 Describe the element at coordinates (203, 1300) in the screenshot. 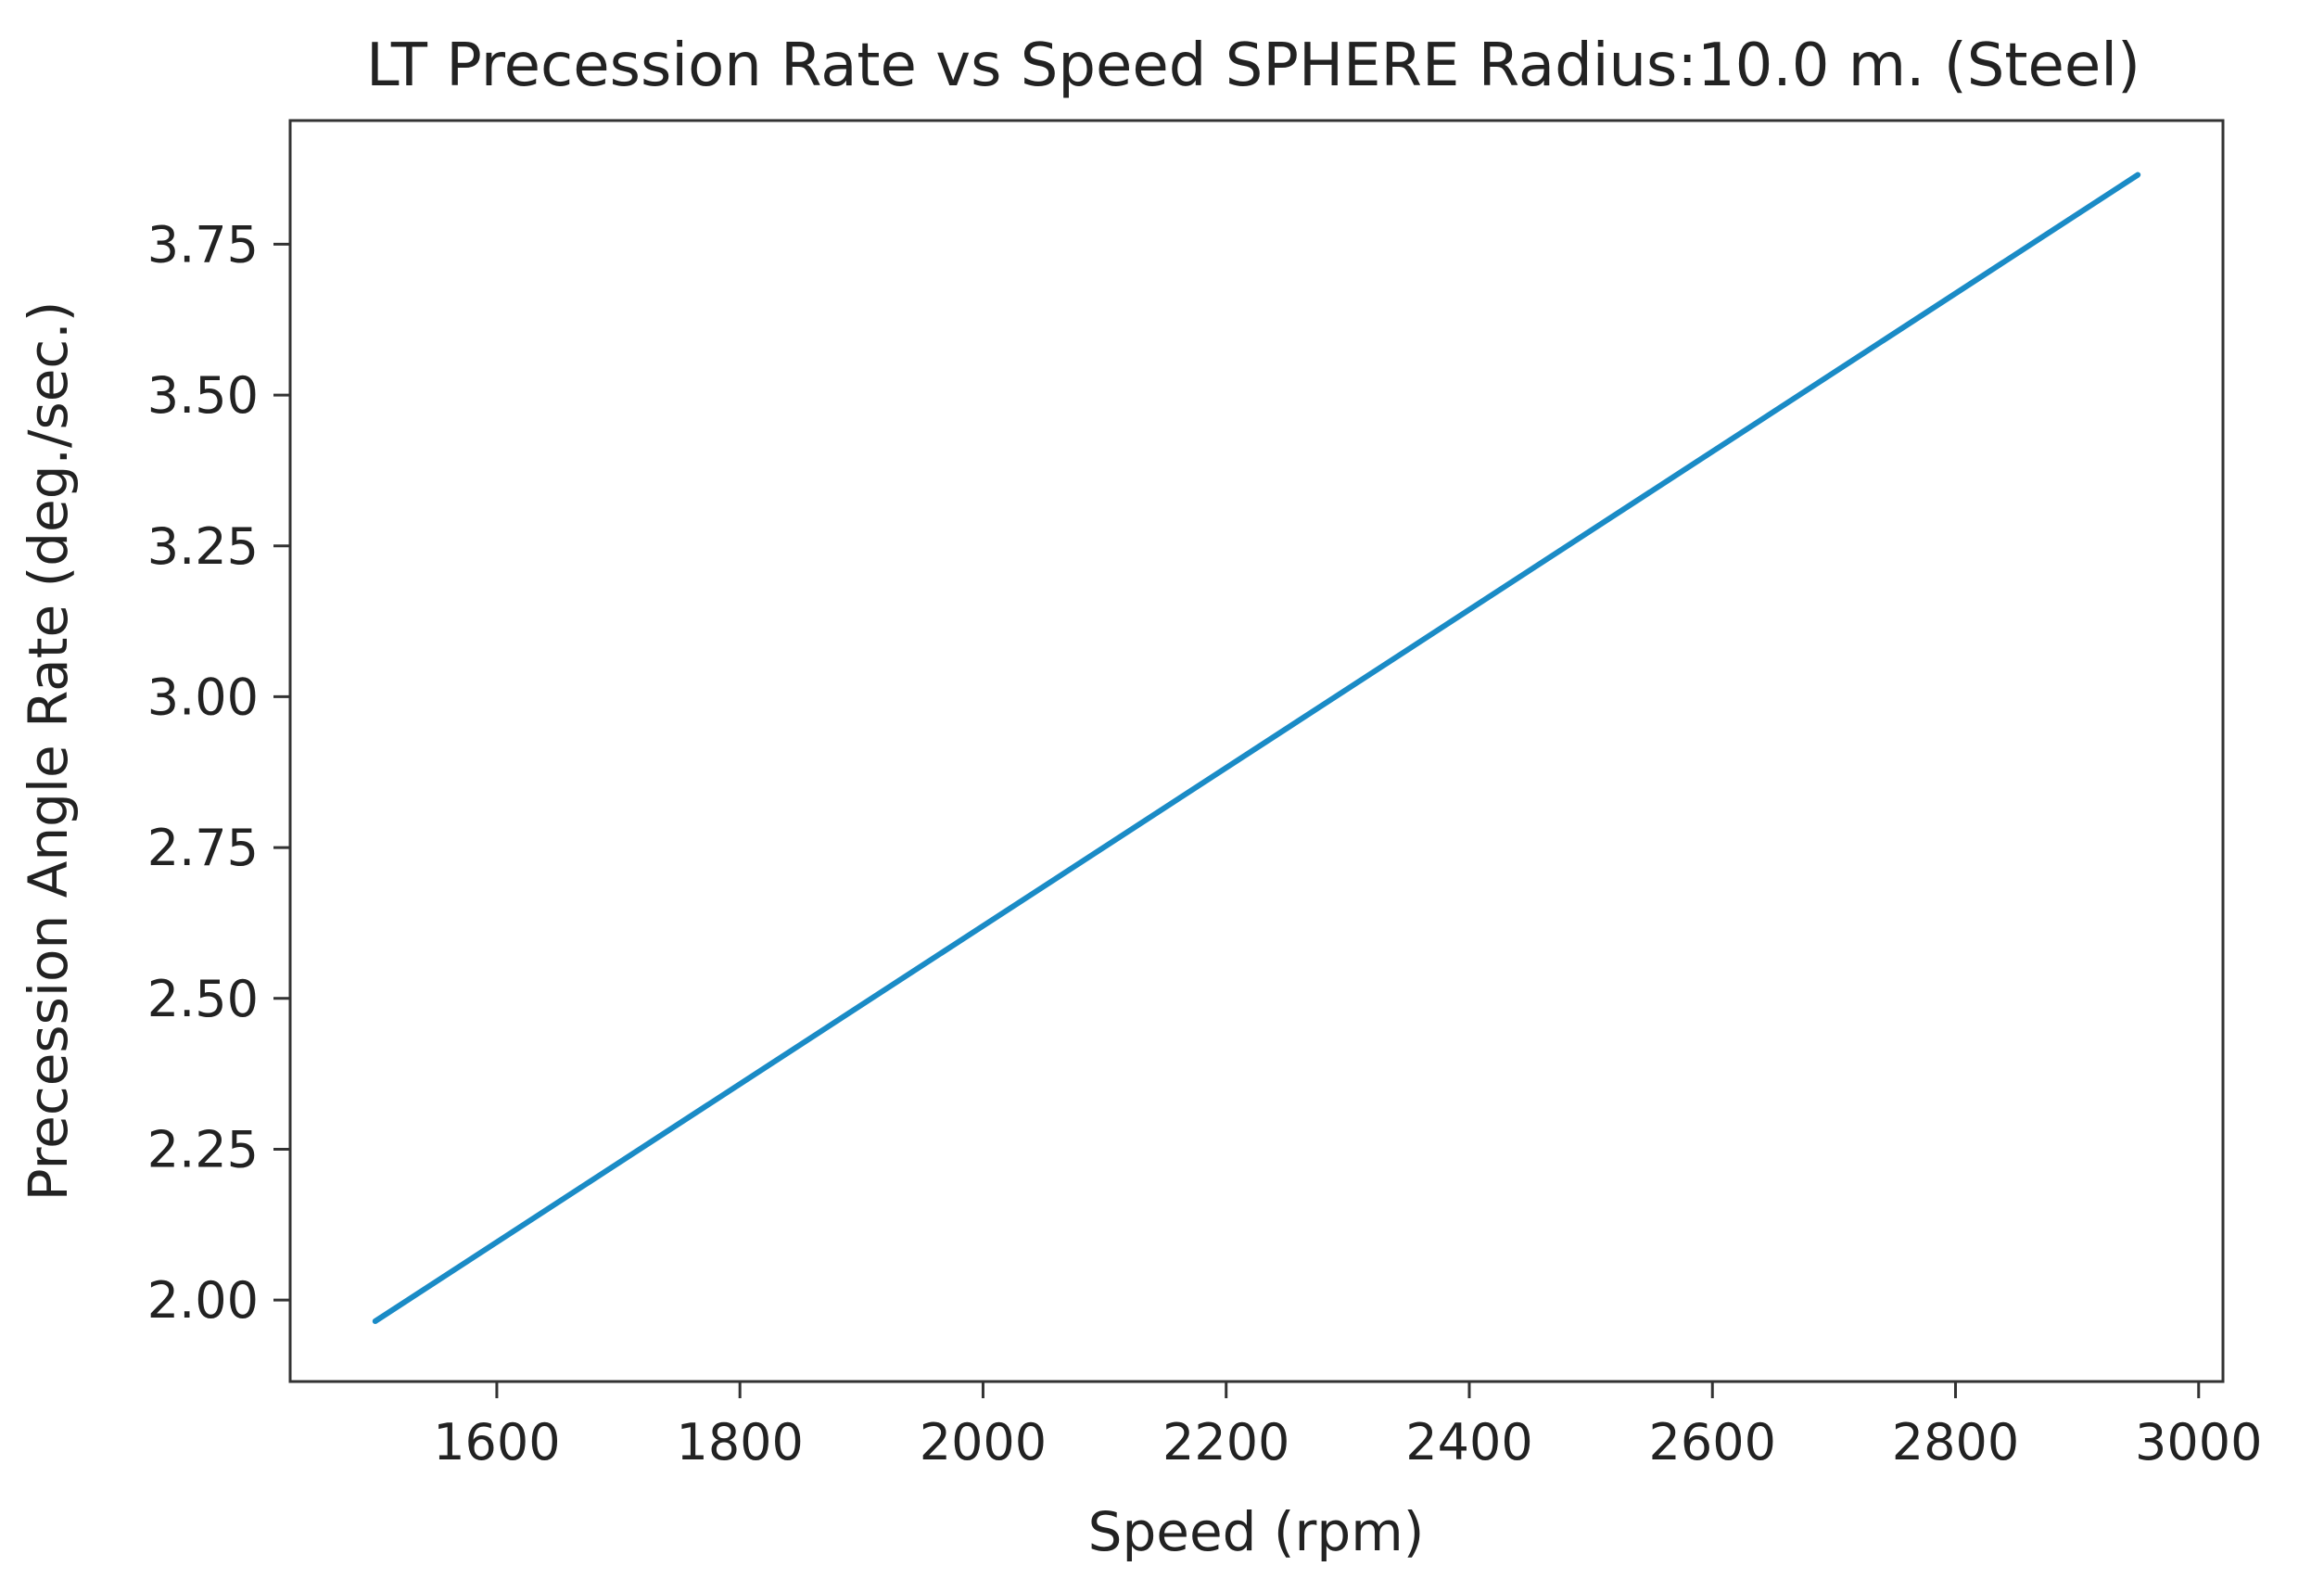

I see `y-tick-label: 2.00` at that location.